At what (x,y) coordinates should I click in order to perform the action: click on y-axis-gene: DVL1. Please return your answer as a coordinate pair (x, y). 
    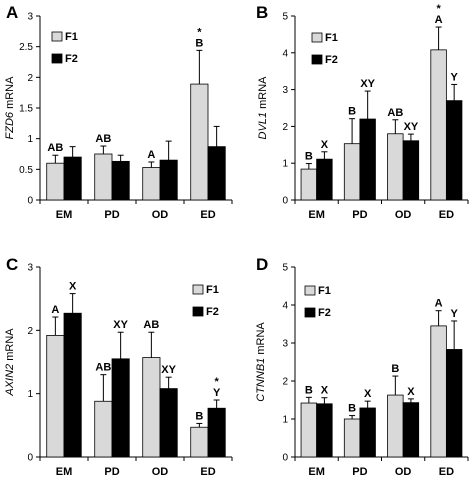
    Looking at the image, I should click on (263, 126).